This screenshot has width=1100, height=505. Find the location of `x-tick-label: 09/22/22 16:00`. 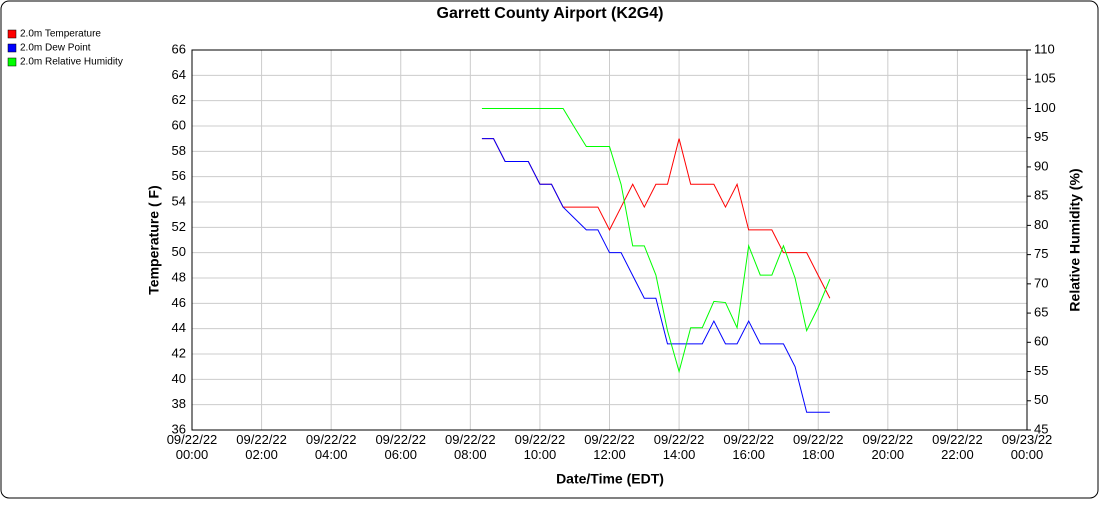

x-tick-label: 09/22/22 16:00 is located at coordinates (748, 447).